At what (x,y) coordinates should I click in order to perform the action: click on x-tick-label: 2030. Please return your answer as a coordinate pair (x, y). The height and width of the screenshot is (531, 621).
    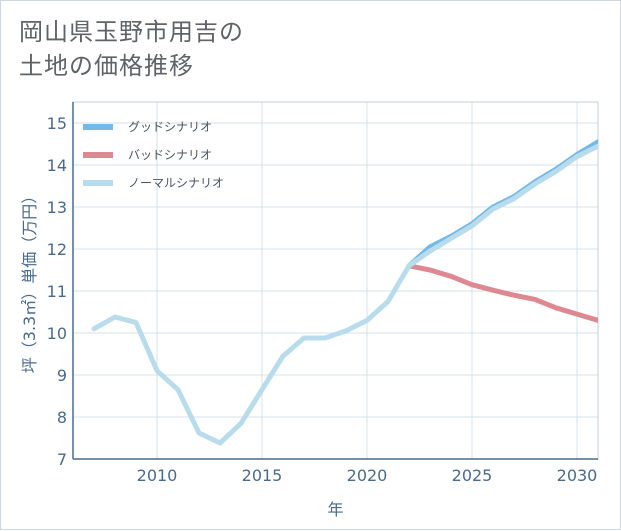
    Looking at the image, I should click on (577, 475).